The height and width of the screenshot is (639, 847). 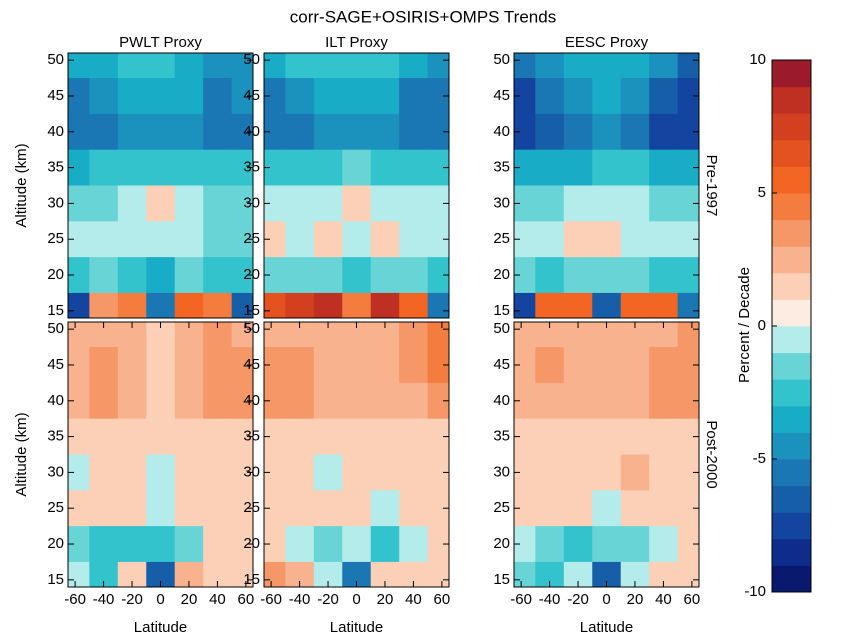 I want to click on y-tick-label: 40, so click(x=501, y=400).